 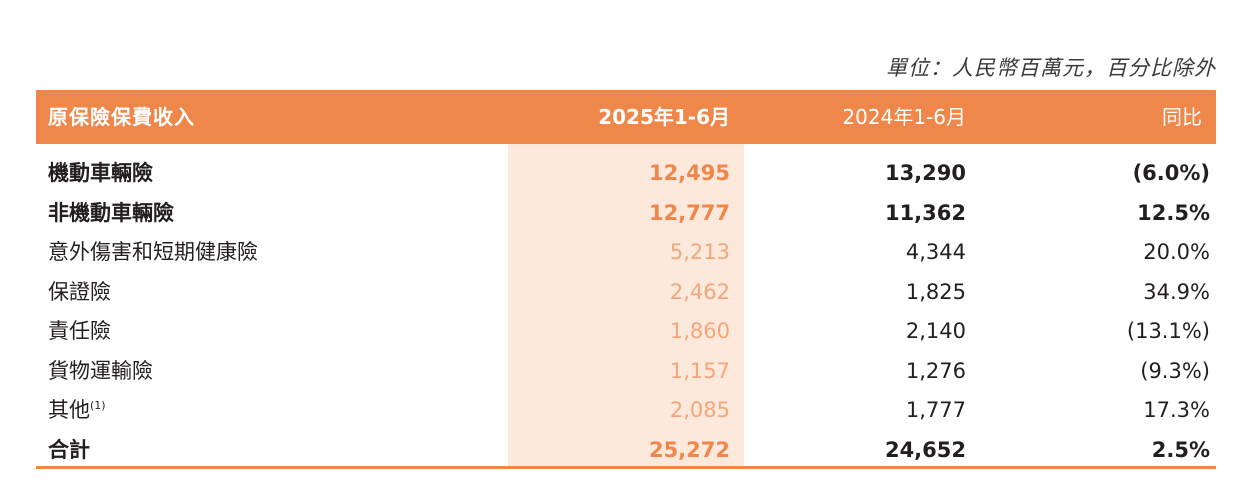 I want to click on table-row: 機動車輛險 12,495 13,290 (6.0%), so click(x=626, y=174).